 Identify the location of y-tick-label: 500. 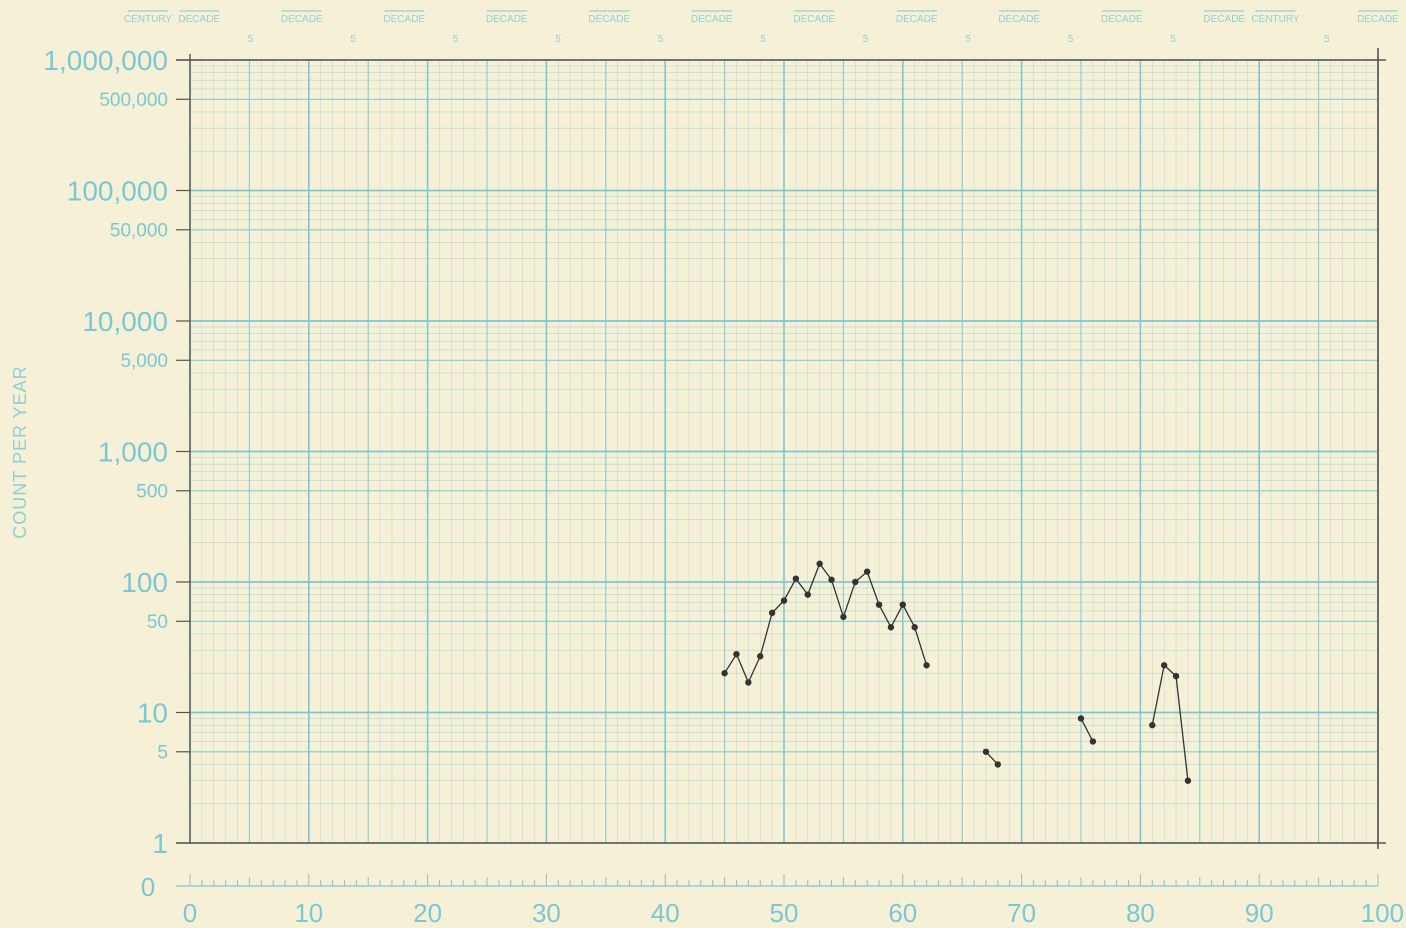
(152, 492).